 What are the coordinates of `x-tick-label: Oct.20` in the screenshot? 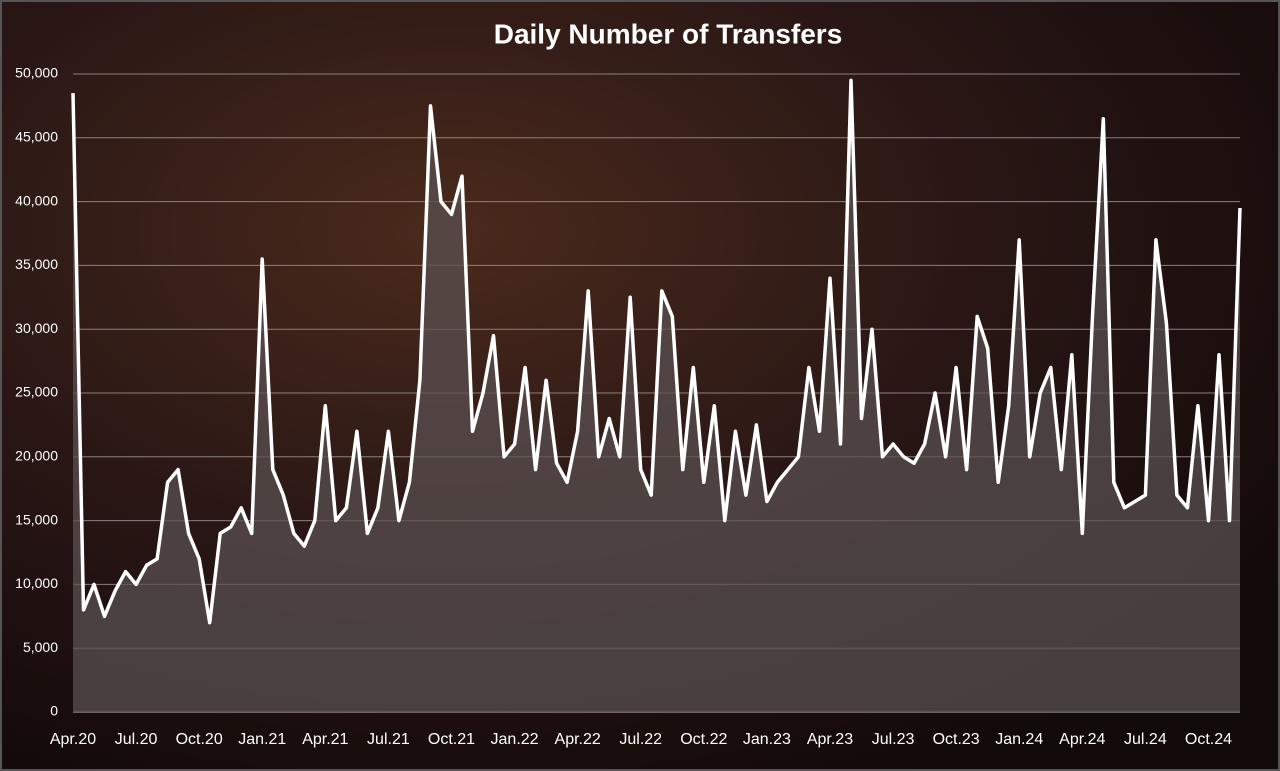 It's located at (199, 739).